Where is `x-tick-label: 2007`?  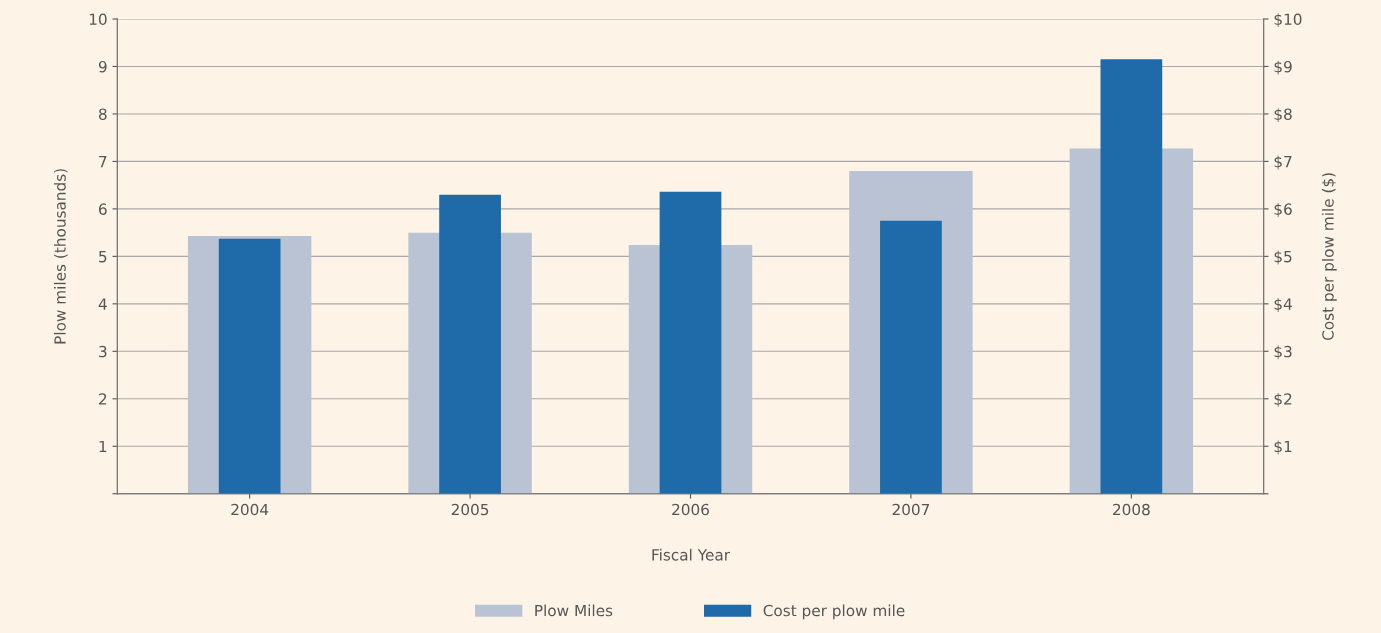 x-tick-label: 2007 is located at coordinates (911, 509).